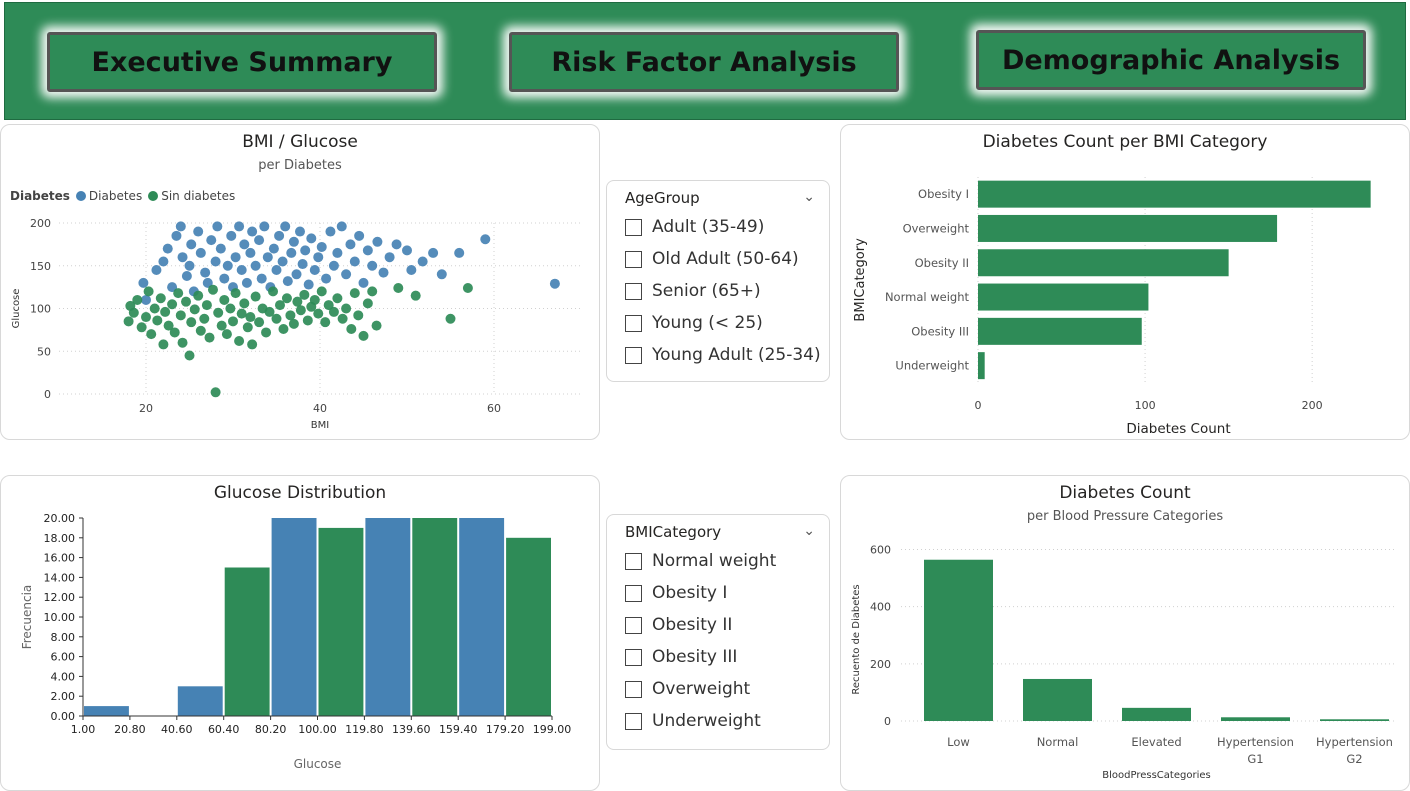 The height and width of the screenshot is (791, 1410). I want to click on risk-factor-analysis-button: Risk Factor Analysis, so click(704, 62).